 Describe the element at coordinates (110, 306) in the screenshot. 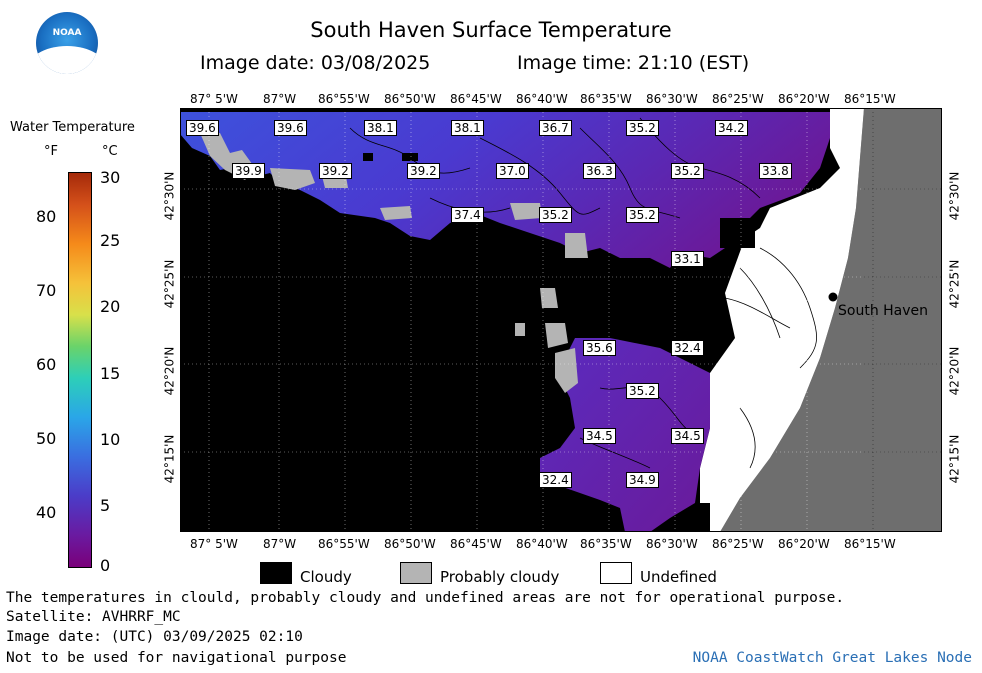

I see `c-tick: 20` at that location.